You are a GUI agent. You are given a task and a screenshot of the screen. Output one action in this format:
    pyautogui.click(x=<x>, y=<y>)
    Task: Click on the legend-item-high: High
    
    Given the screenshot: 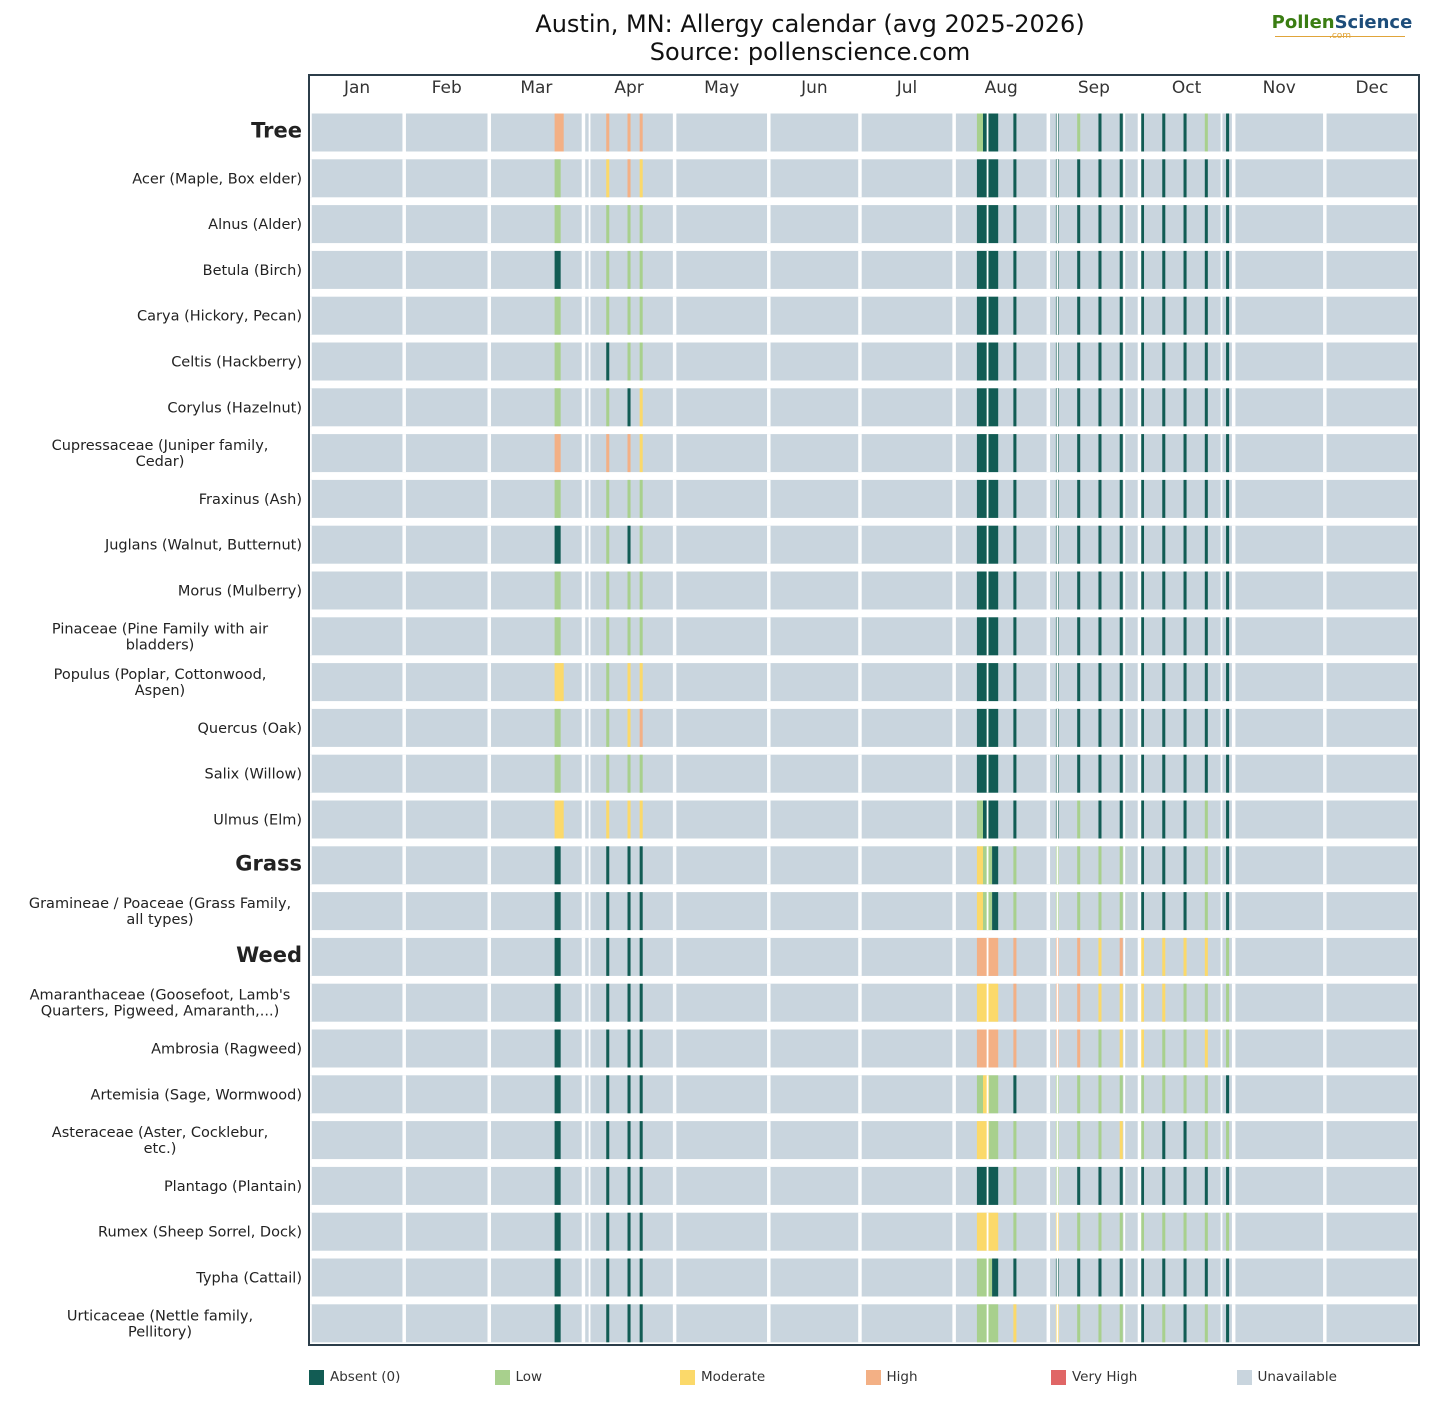 What is the action you would take?
    pyautogui.click(x=891, y=1377)
    